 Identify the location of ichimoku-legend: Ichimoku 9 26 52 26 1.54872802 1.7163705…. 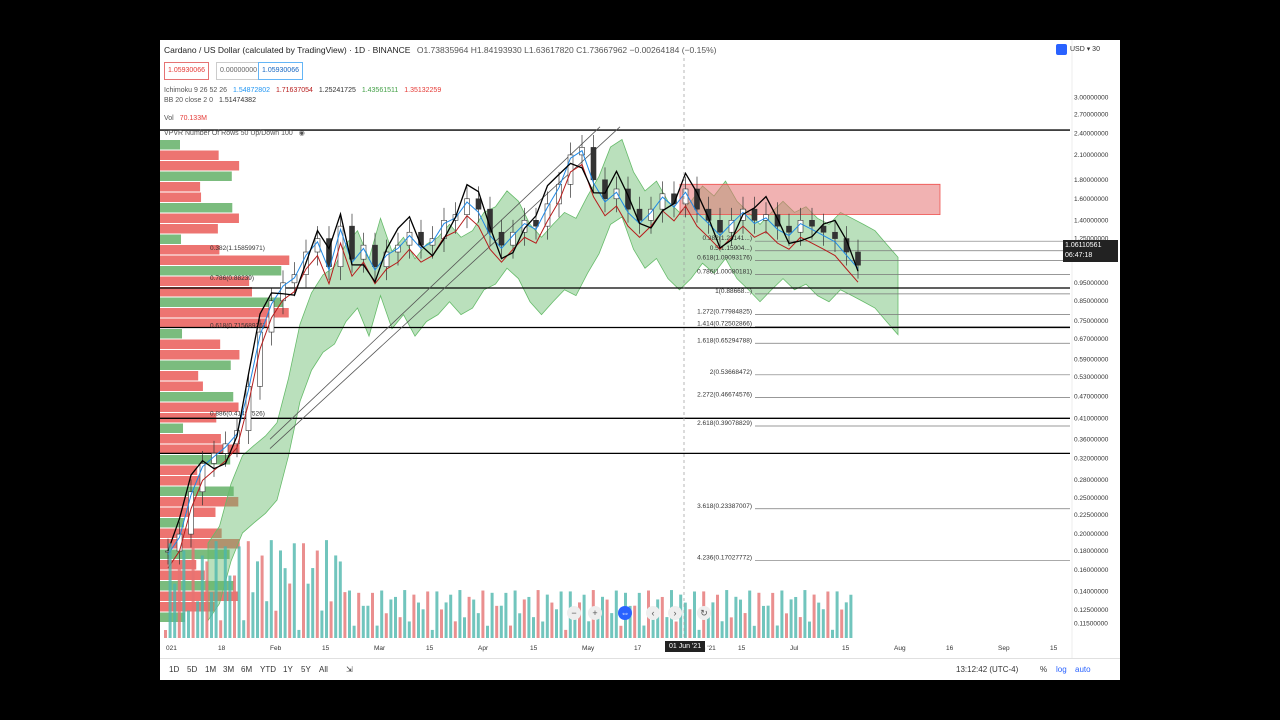
(304, 90).